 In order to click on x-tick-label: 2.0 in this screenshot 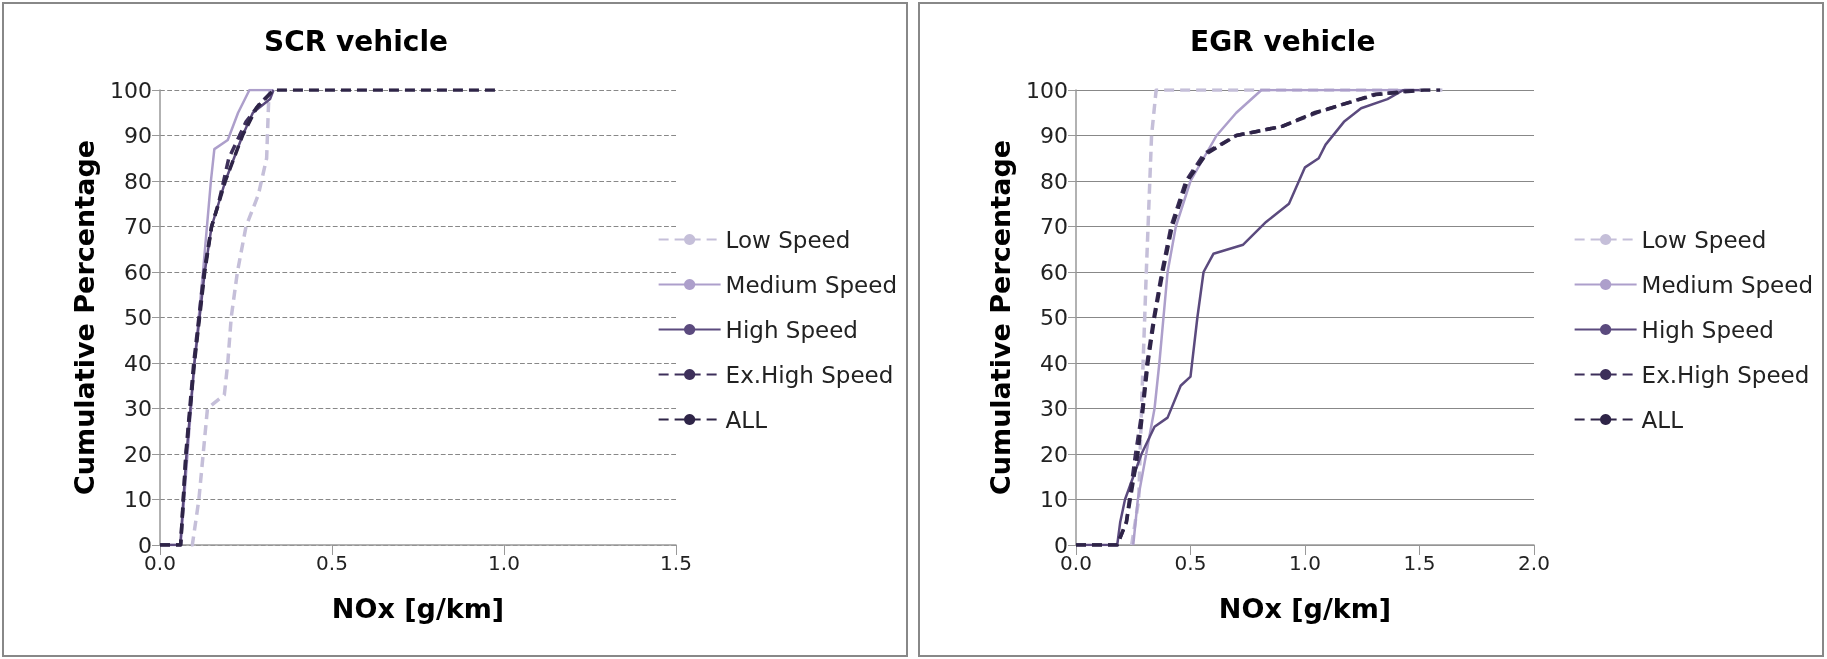, I will do `click(1534, 563)`.